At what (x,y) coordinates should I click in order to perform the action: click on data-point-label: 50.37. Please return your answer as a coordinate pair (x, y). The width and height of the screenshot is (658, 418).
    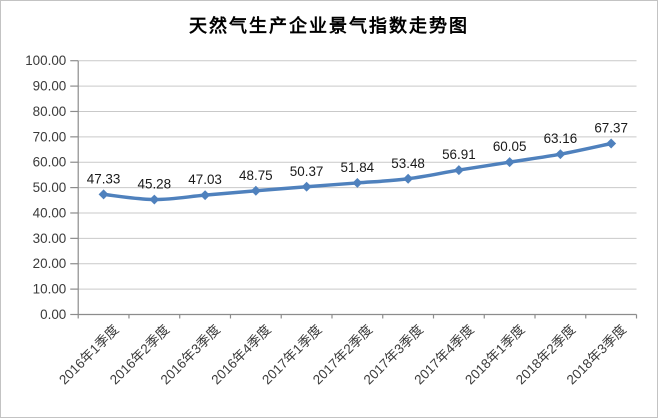
    Looking at the image, I should click on (307, 171).